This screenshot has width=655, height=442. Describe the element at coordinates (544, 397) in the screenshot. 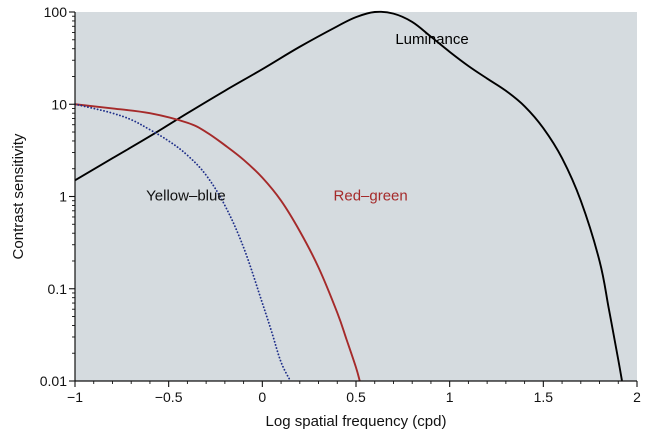

I see `x-tick-label: 1.5` at that location.